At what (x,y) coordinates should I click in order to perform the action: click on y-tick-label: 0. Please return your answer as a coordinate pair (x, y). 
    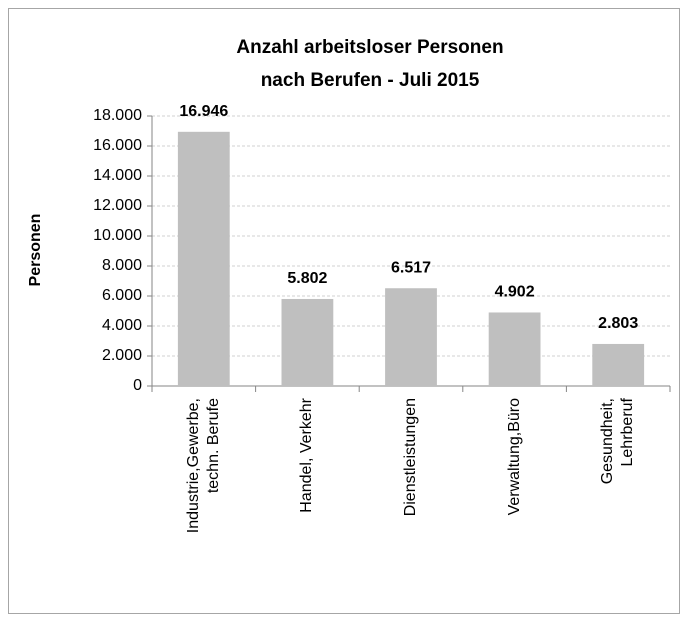
    Looking at the image, I should click on (137, 385).